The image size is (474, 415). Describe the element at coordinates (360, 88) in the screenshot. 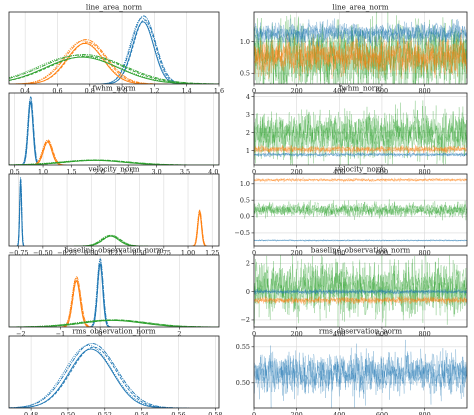

I see `panel-title: fwhm_norm` at that location.